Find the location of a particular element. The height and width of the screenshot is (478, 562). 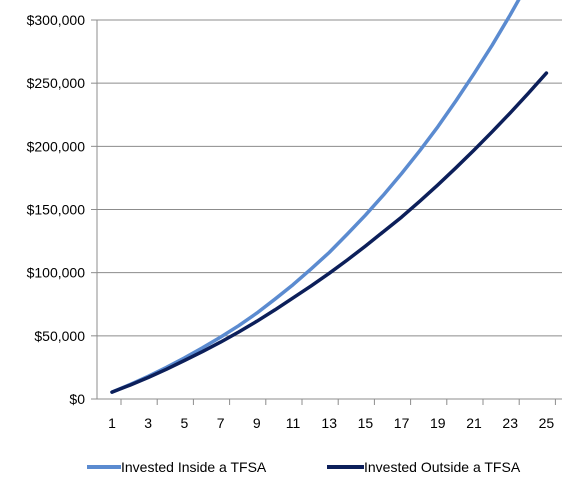

x-axis-tick-labels: 1 3 5 7 9 11 13 15 17 19 21 23 25 is located at coordinates (331, 423).